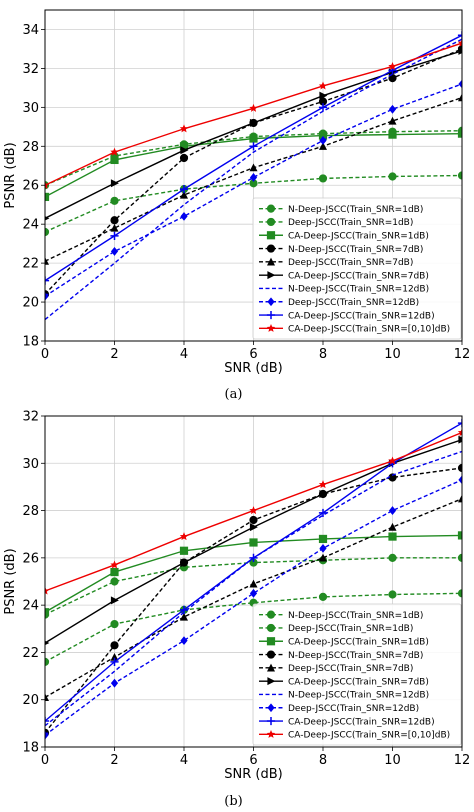 Image resolution: width=474 pixels, height=812 pixels. Describe the element at coordinates (350, 669) in the screenshot. I see `legend-label: Deep-JSCC(Train_SNR=7dB)` at that location.